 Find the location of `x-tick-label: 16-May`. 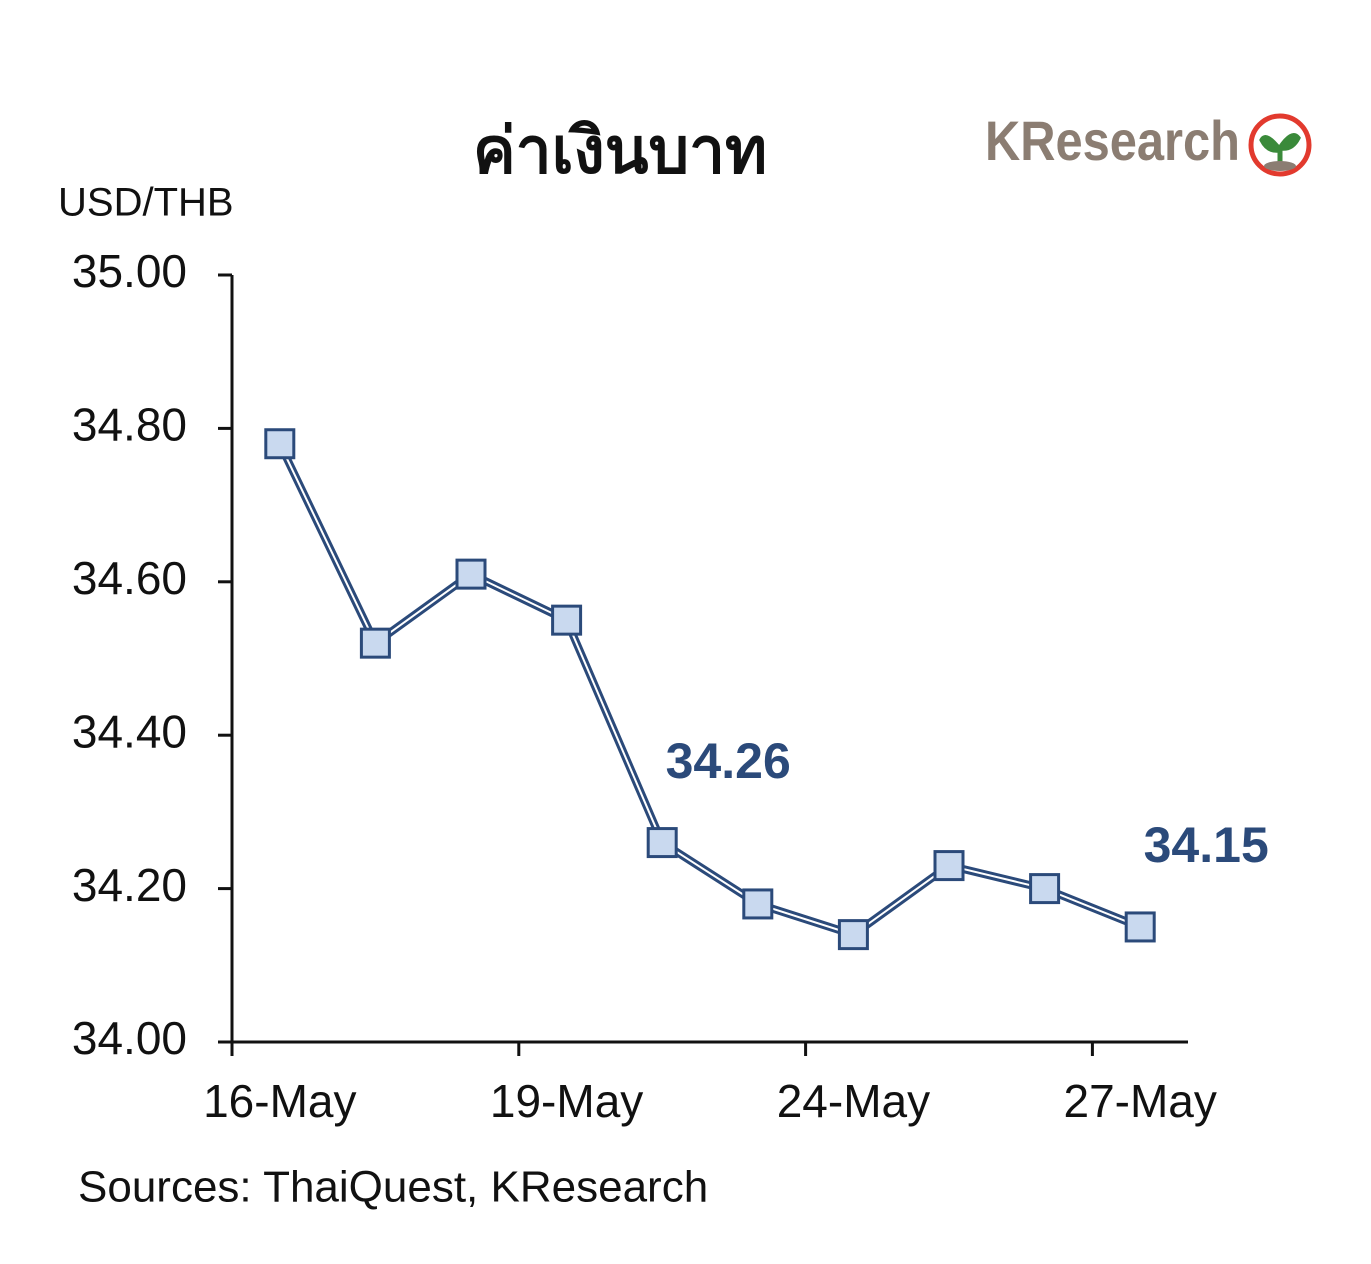

x-tick-label: 16-May is located at coordinates (279, 1101).